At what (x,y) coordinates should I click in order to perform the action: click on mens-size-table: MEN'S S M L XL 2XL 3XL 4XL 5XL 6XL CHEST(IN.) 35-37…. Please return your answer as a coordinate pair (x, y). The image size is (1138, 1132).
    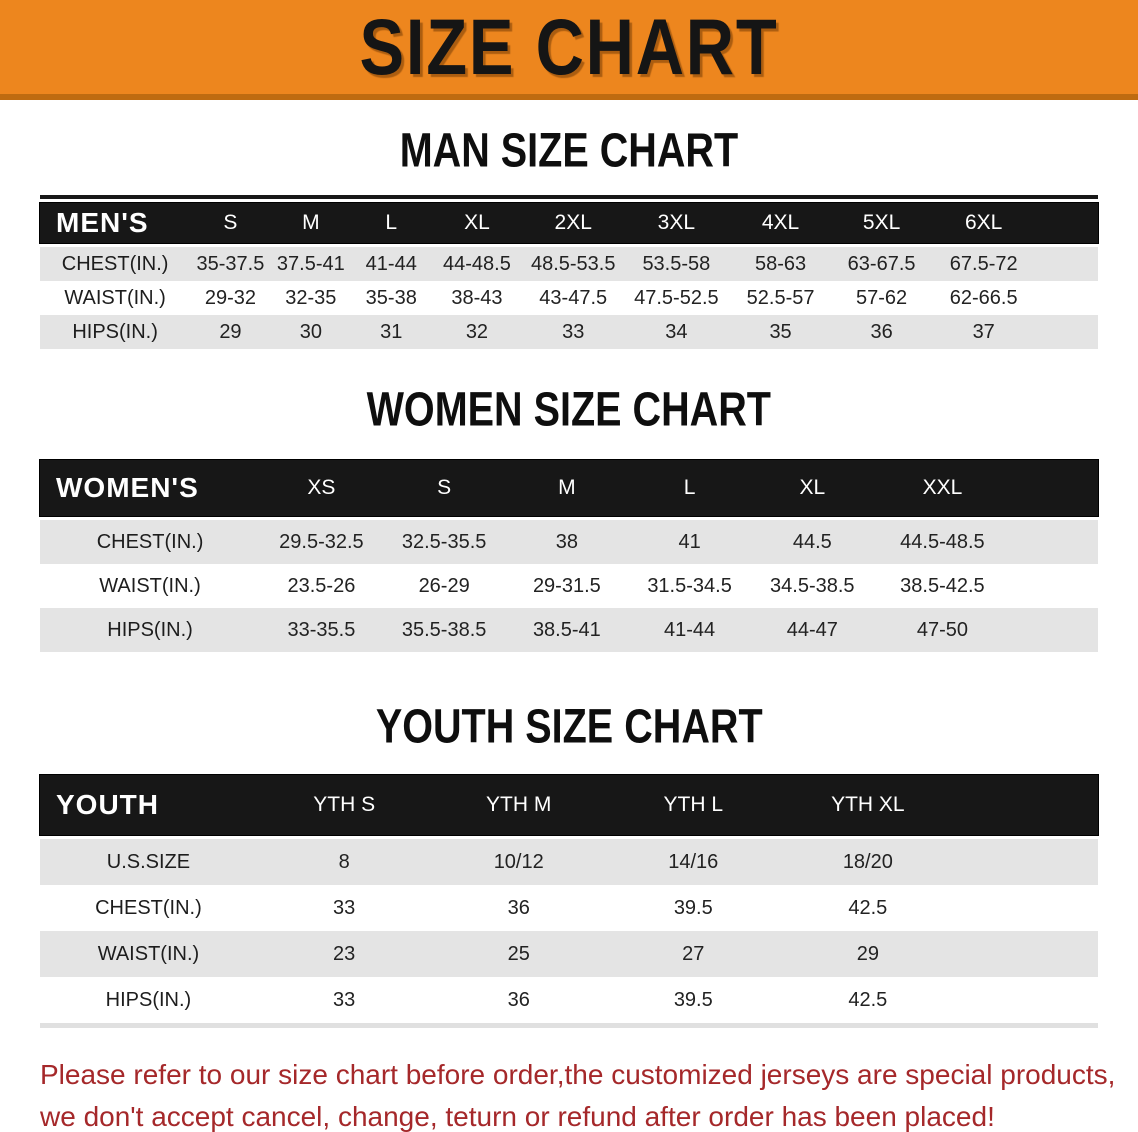
    Looking at the image, I should click on (569, 272).